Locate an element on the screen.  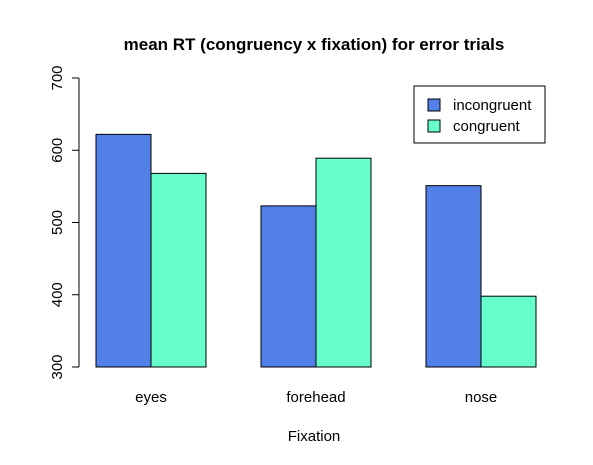
y-tick-label: 600 is located at coordinates (57, 150).